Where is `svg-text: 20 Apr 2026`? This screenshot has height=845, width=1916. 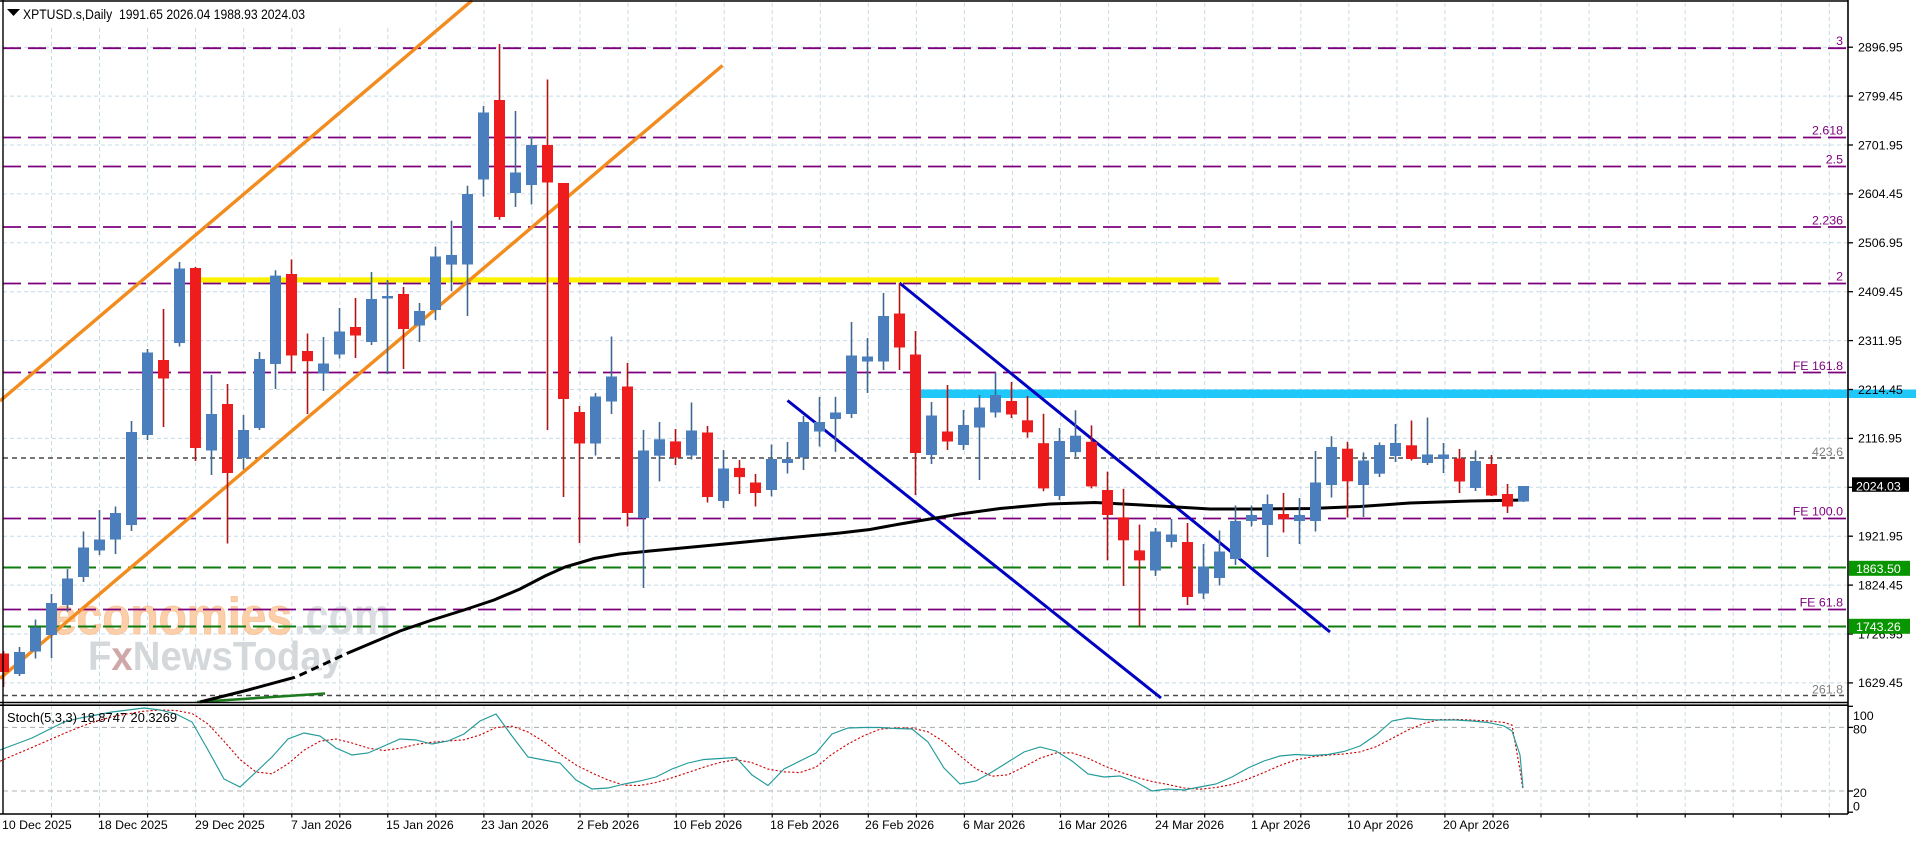 svg-text: 20 Apr 2026 is located at coordinates (1476, 825).